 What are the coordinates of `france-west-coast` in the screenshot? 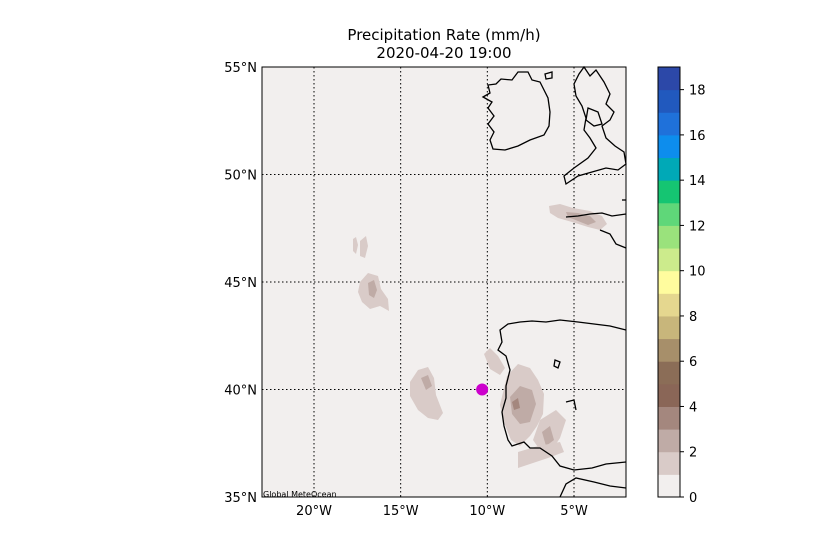 It's located at (613, 239).